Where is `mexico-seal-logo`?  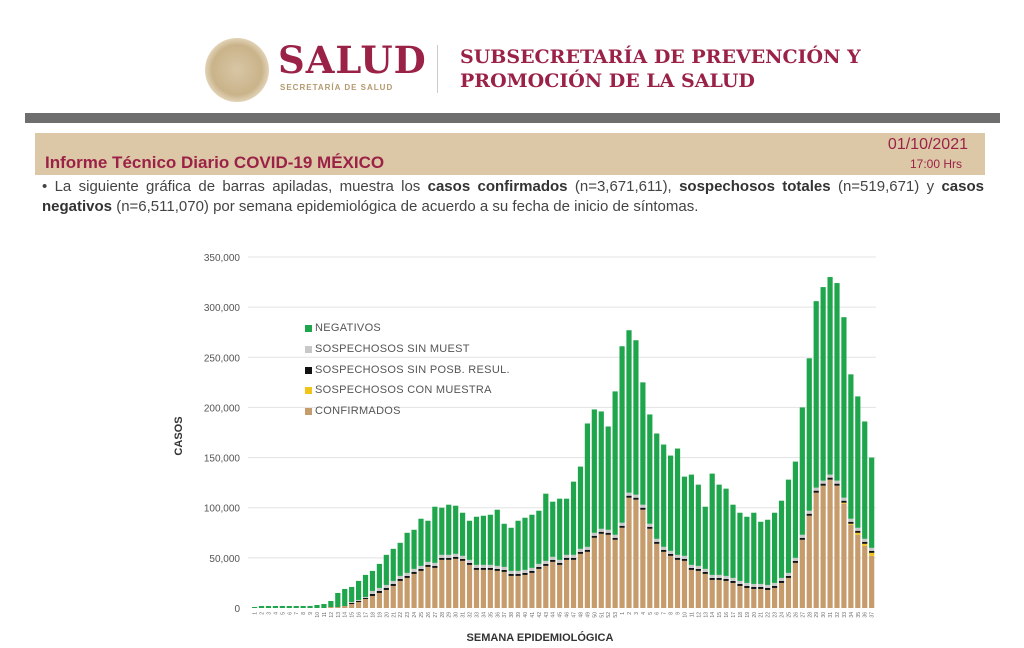
mexico-seal-logo is located at coordinates (237, 70).